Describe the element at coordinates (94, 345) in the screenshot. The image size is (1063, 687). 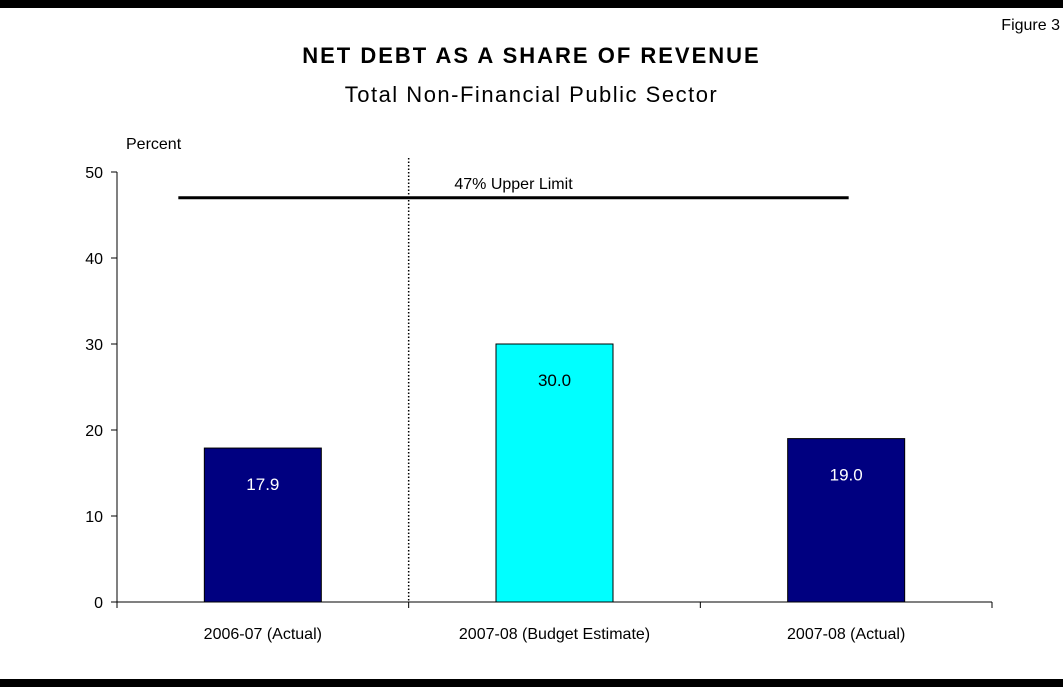
I see `y-tick-label: 30` at that location.